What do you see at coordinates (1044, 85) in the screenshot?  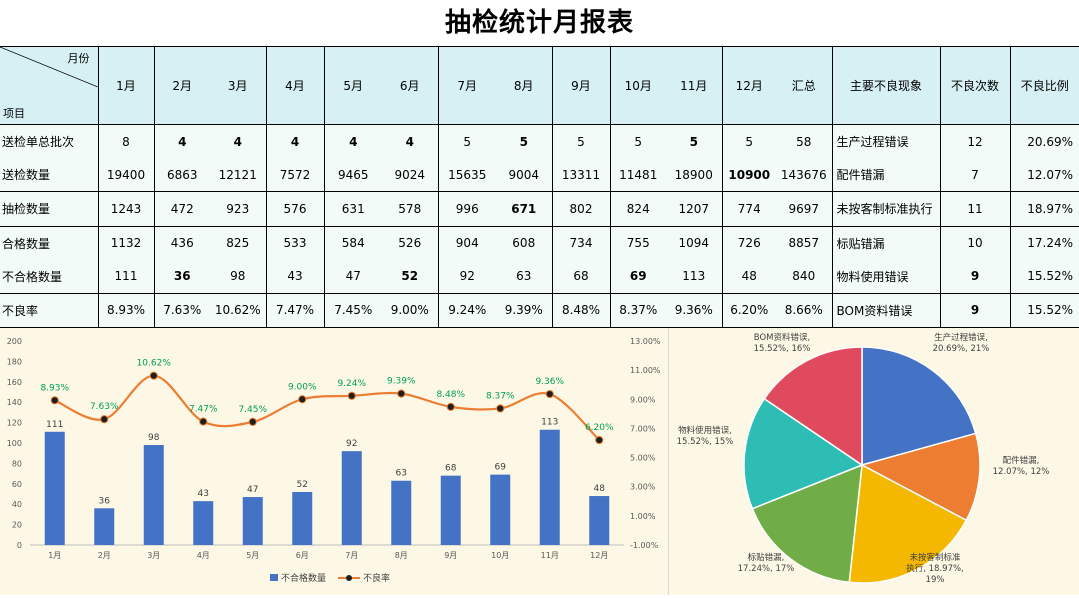 I see `ratio-header: 不良比例` at bounding box center [1044, 85].